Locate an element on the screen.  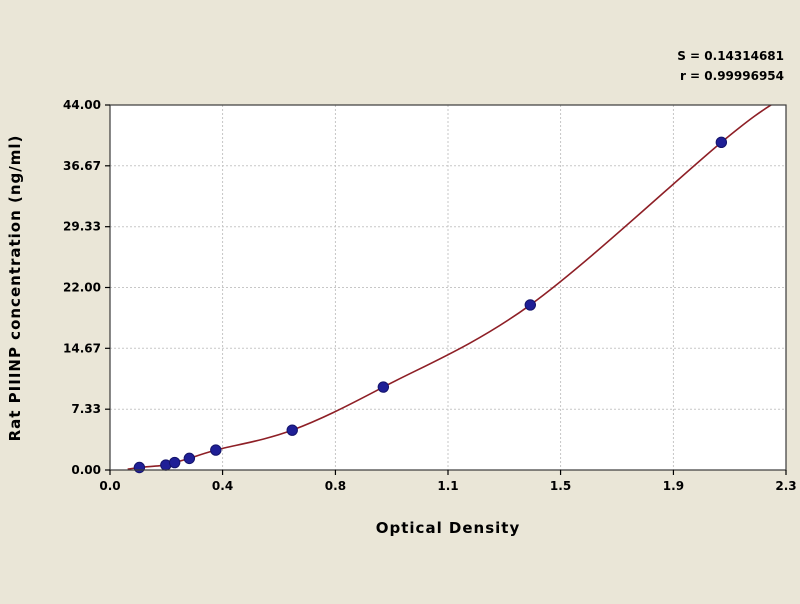
svg-text: 7.33 is located at coordinates (86, 409).